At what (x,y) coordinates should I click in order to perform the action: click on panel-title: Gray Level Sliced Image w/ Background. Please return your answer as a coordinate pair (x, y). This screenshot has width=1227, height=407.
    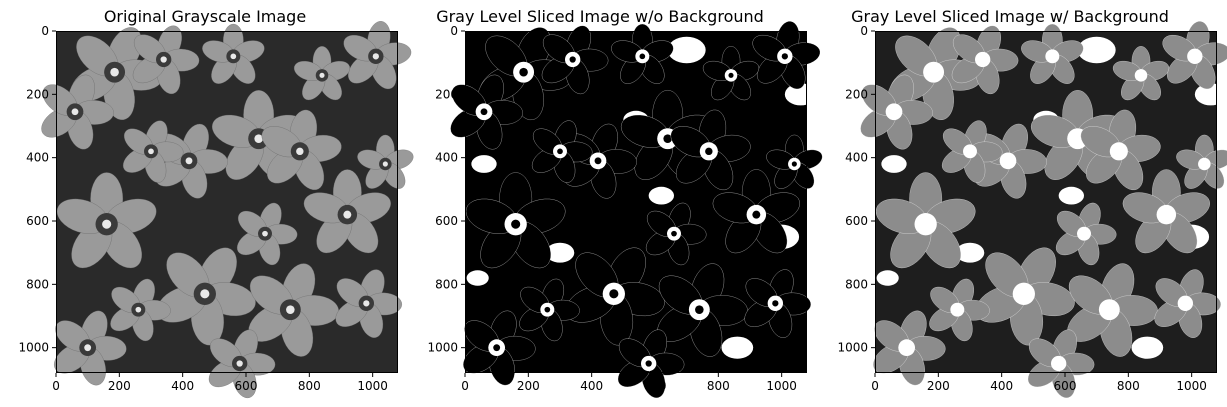
    Looking at the image, I should click on (1010, 16).